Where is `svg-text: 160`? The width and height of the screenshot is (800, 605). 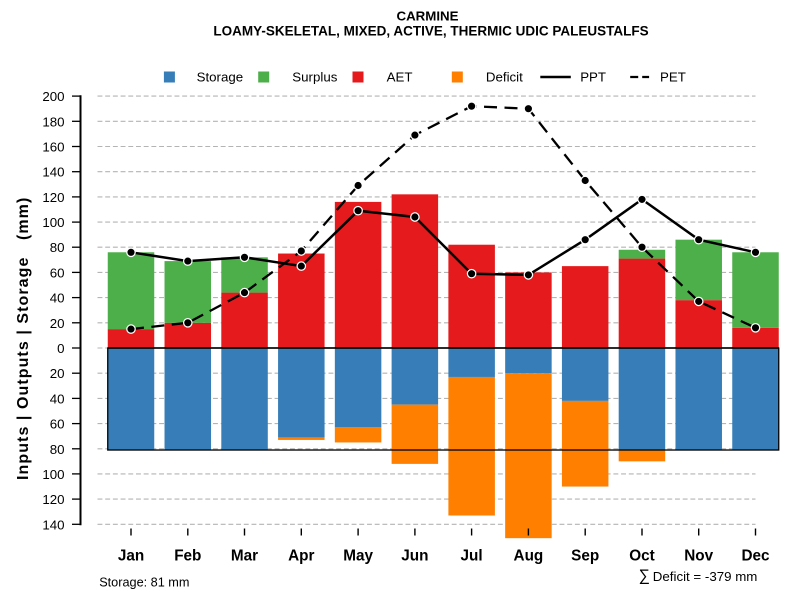
svg-text: 160 is located at coordinates (53, 147).